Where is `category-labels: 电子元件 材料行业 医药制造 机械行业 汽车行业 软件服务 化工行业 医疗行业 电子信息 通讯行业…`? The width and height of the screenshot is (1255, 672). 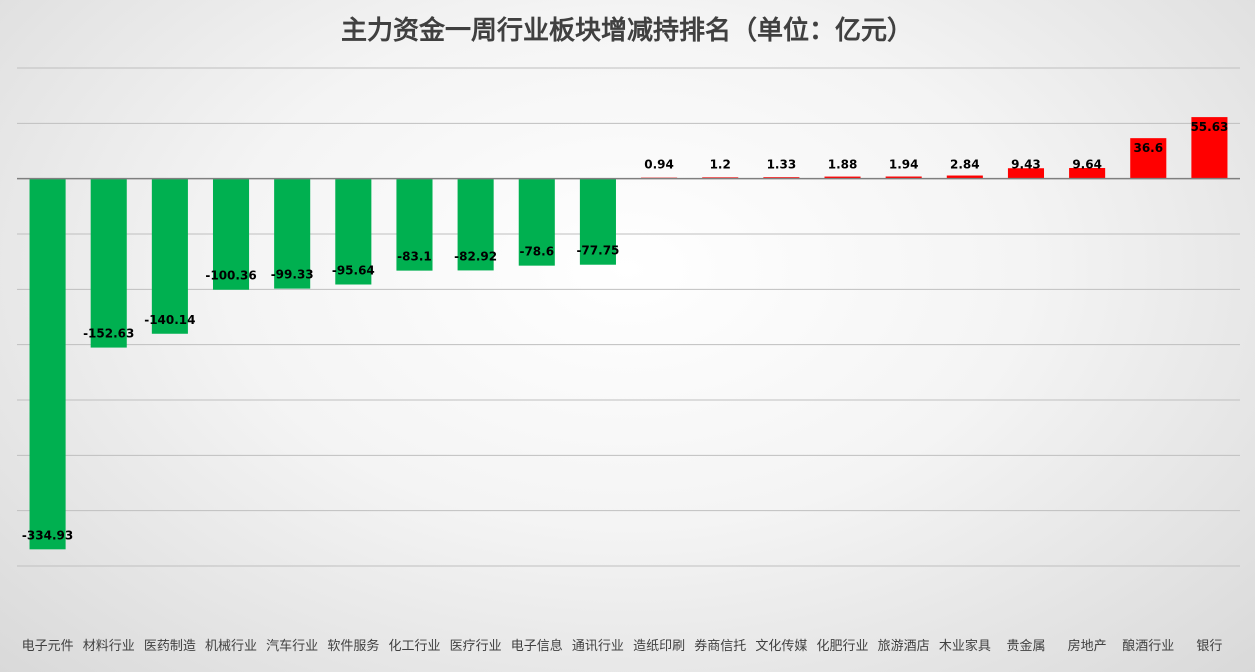 category-labels: 电子元件 材料行业 医药制造 机械行业 汽车行业 软件服务 化工行业 医疗行业 电子信息 通讯行业… is located at coordinates (622, 646).